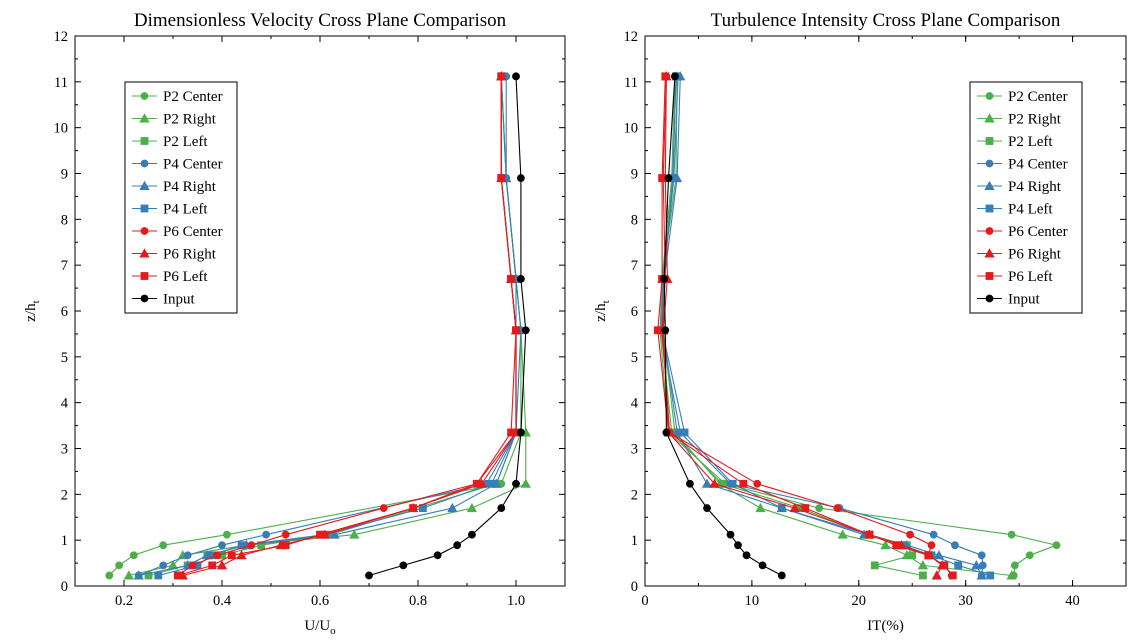  I want to click on legend-entry: P6 Right, so click(174, 255).